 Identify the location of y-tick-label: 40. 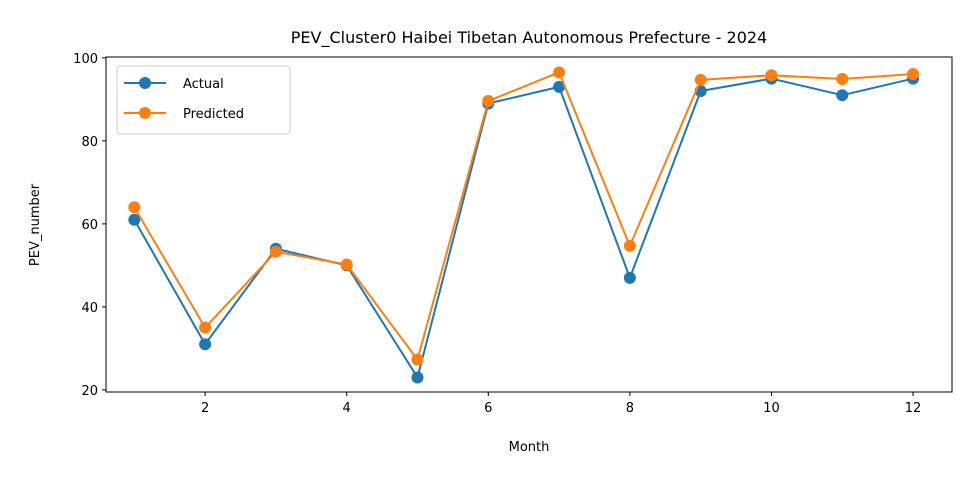
(89, 308).